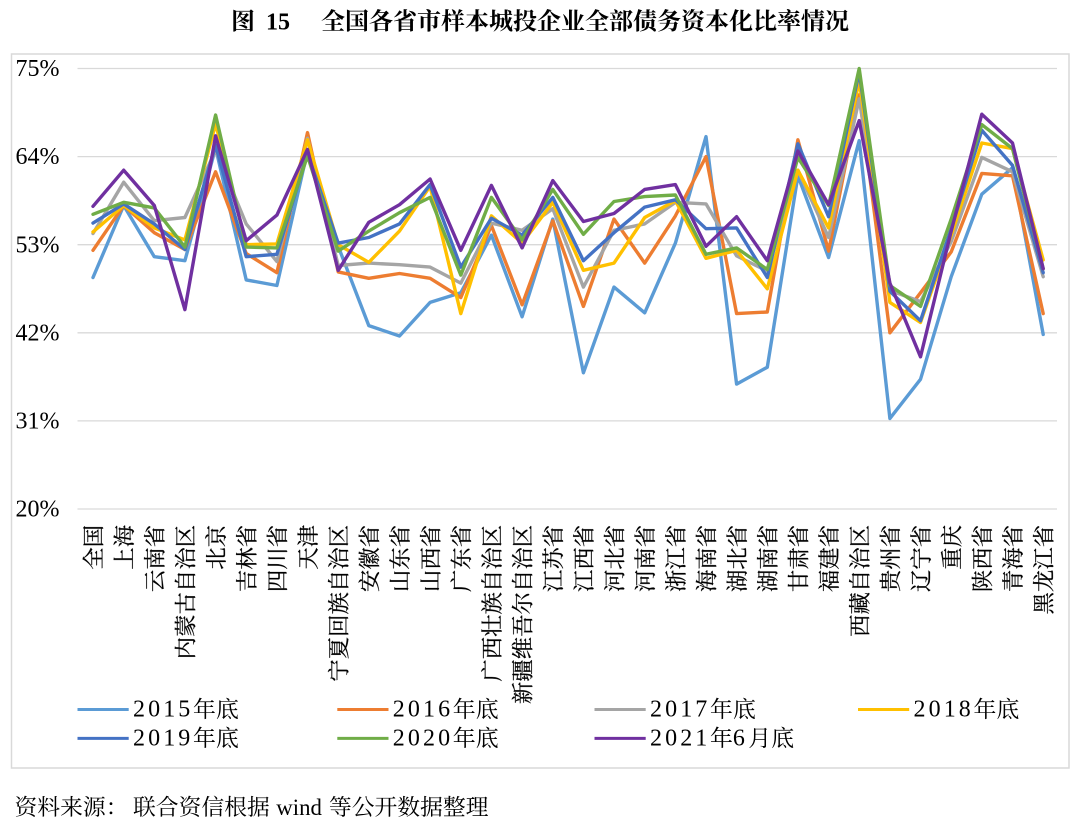  What do you see at coordinates (38, 422) in the screenshot?
I see `svg-text: 31%` at bounding box center [38, 422].